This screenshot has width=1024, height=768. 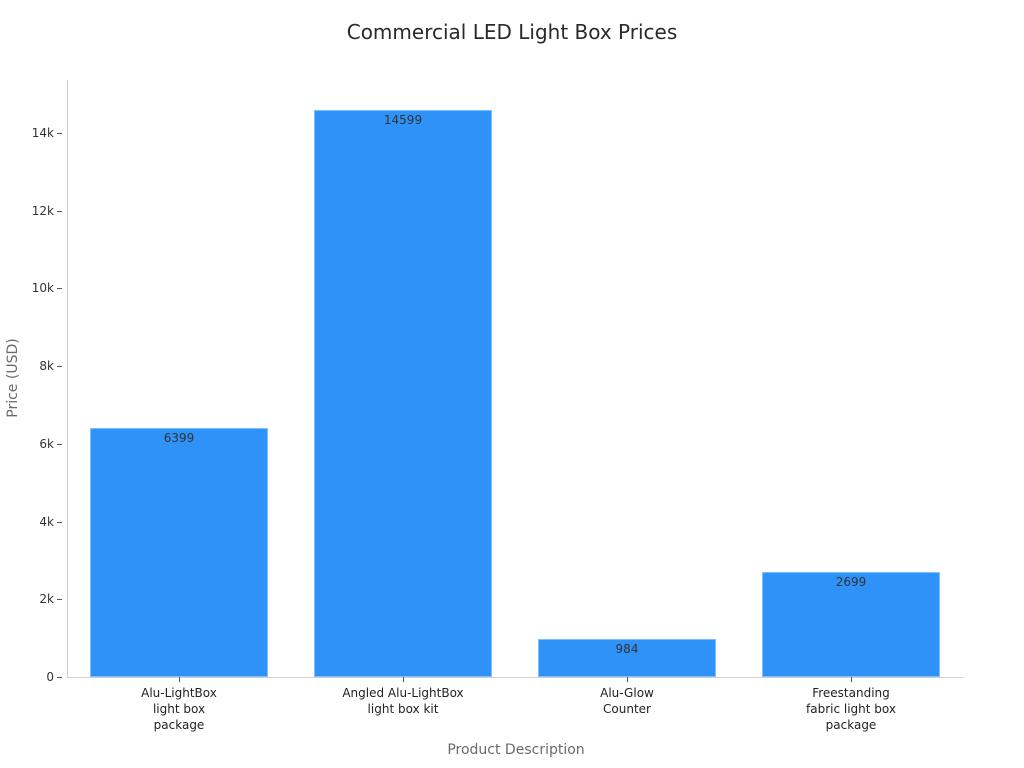 What do you see at coordinates (31, 525) in the screenshot?
I see `y-tick: 4k` at bounding box center [31, 525].